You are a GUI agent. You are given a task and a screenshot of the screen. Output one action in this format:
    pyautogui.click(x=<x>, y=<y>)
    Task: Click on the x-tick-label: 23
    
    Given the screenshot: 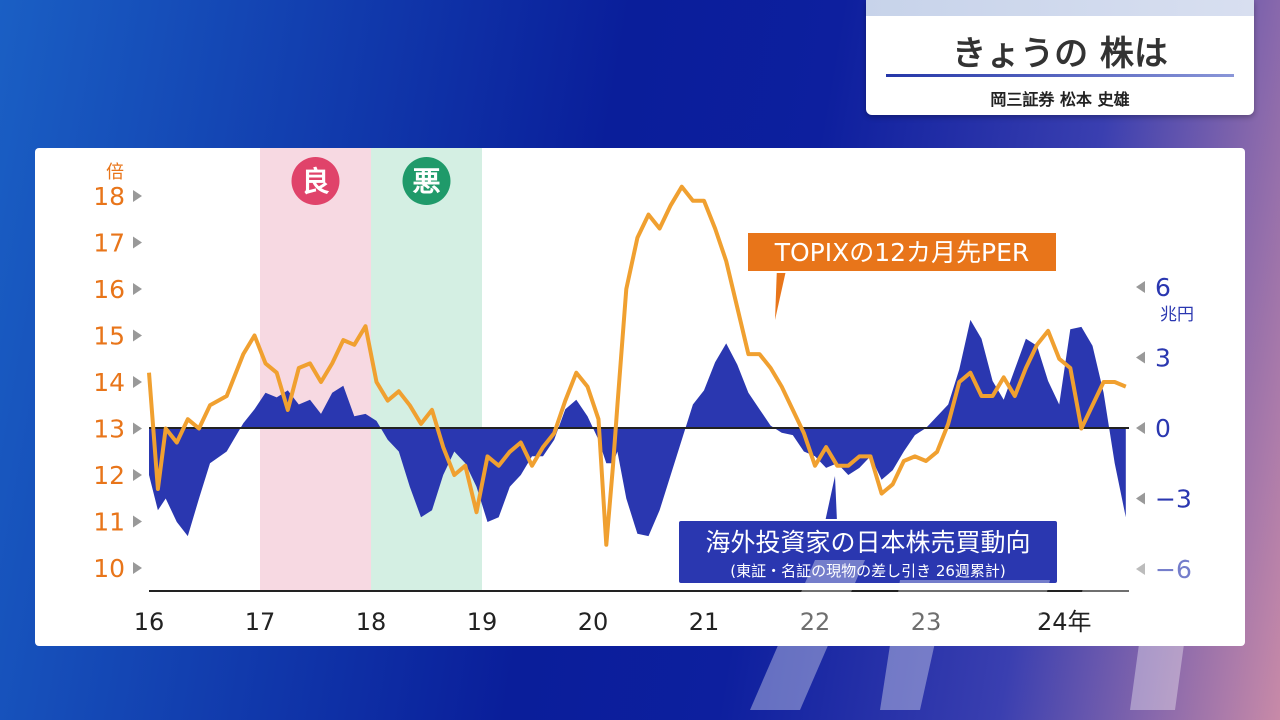 What is the action you would take?
    pyautogui.click(x=926, y=622)
    